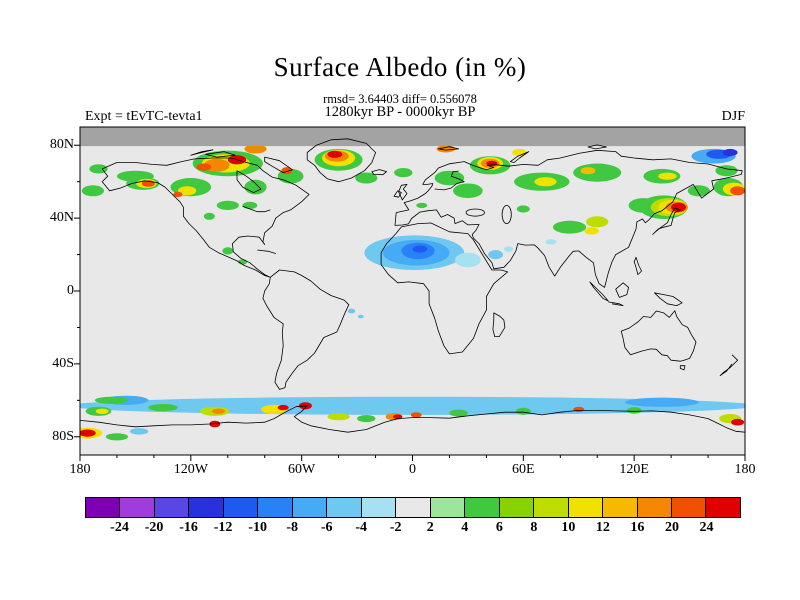 This screenshot has width=800, height=600. I want to click on page-title: Surface Albedo (in %), so click(400, 67).